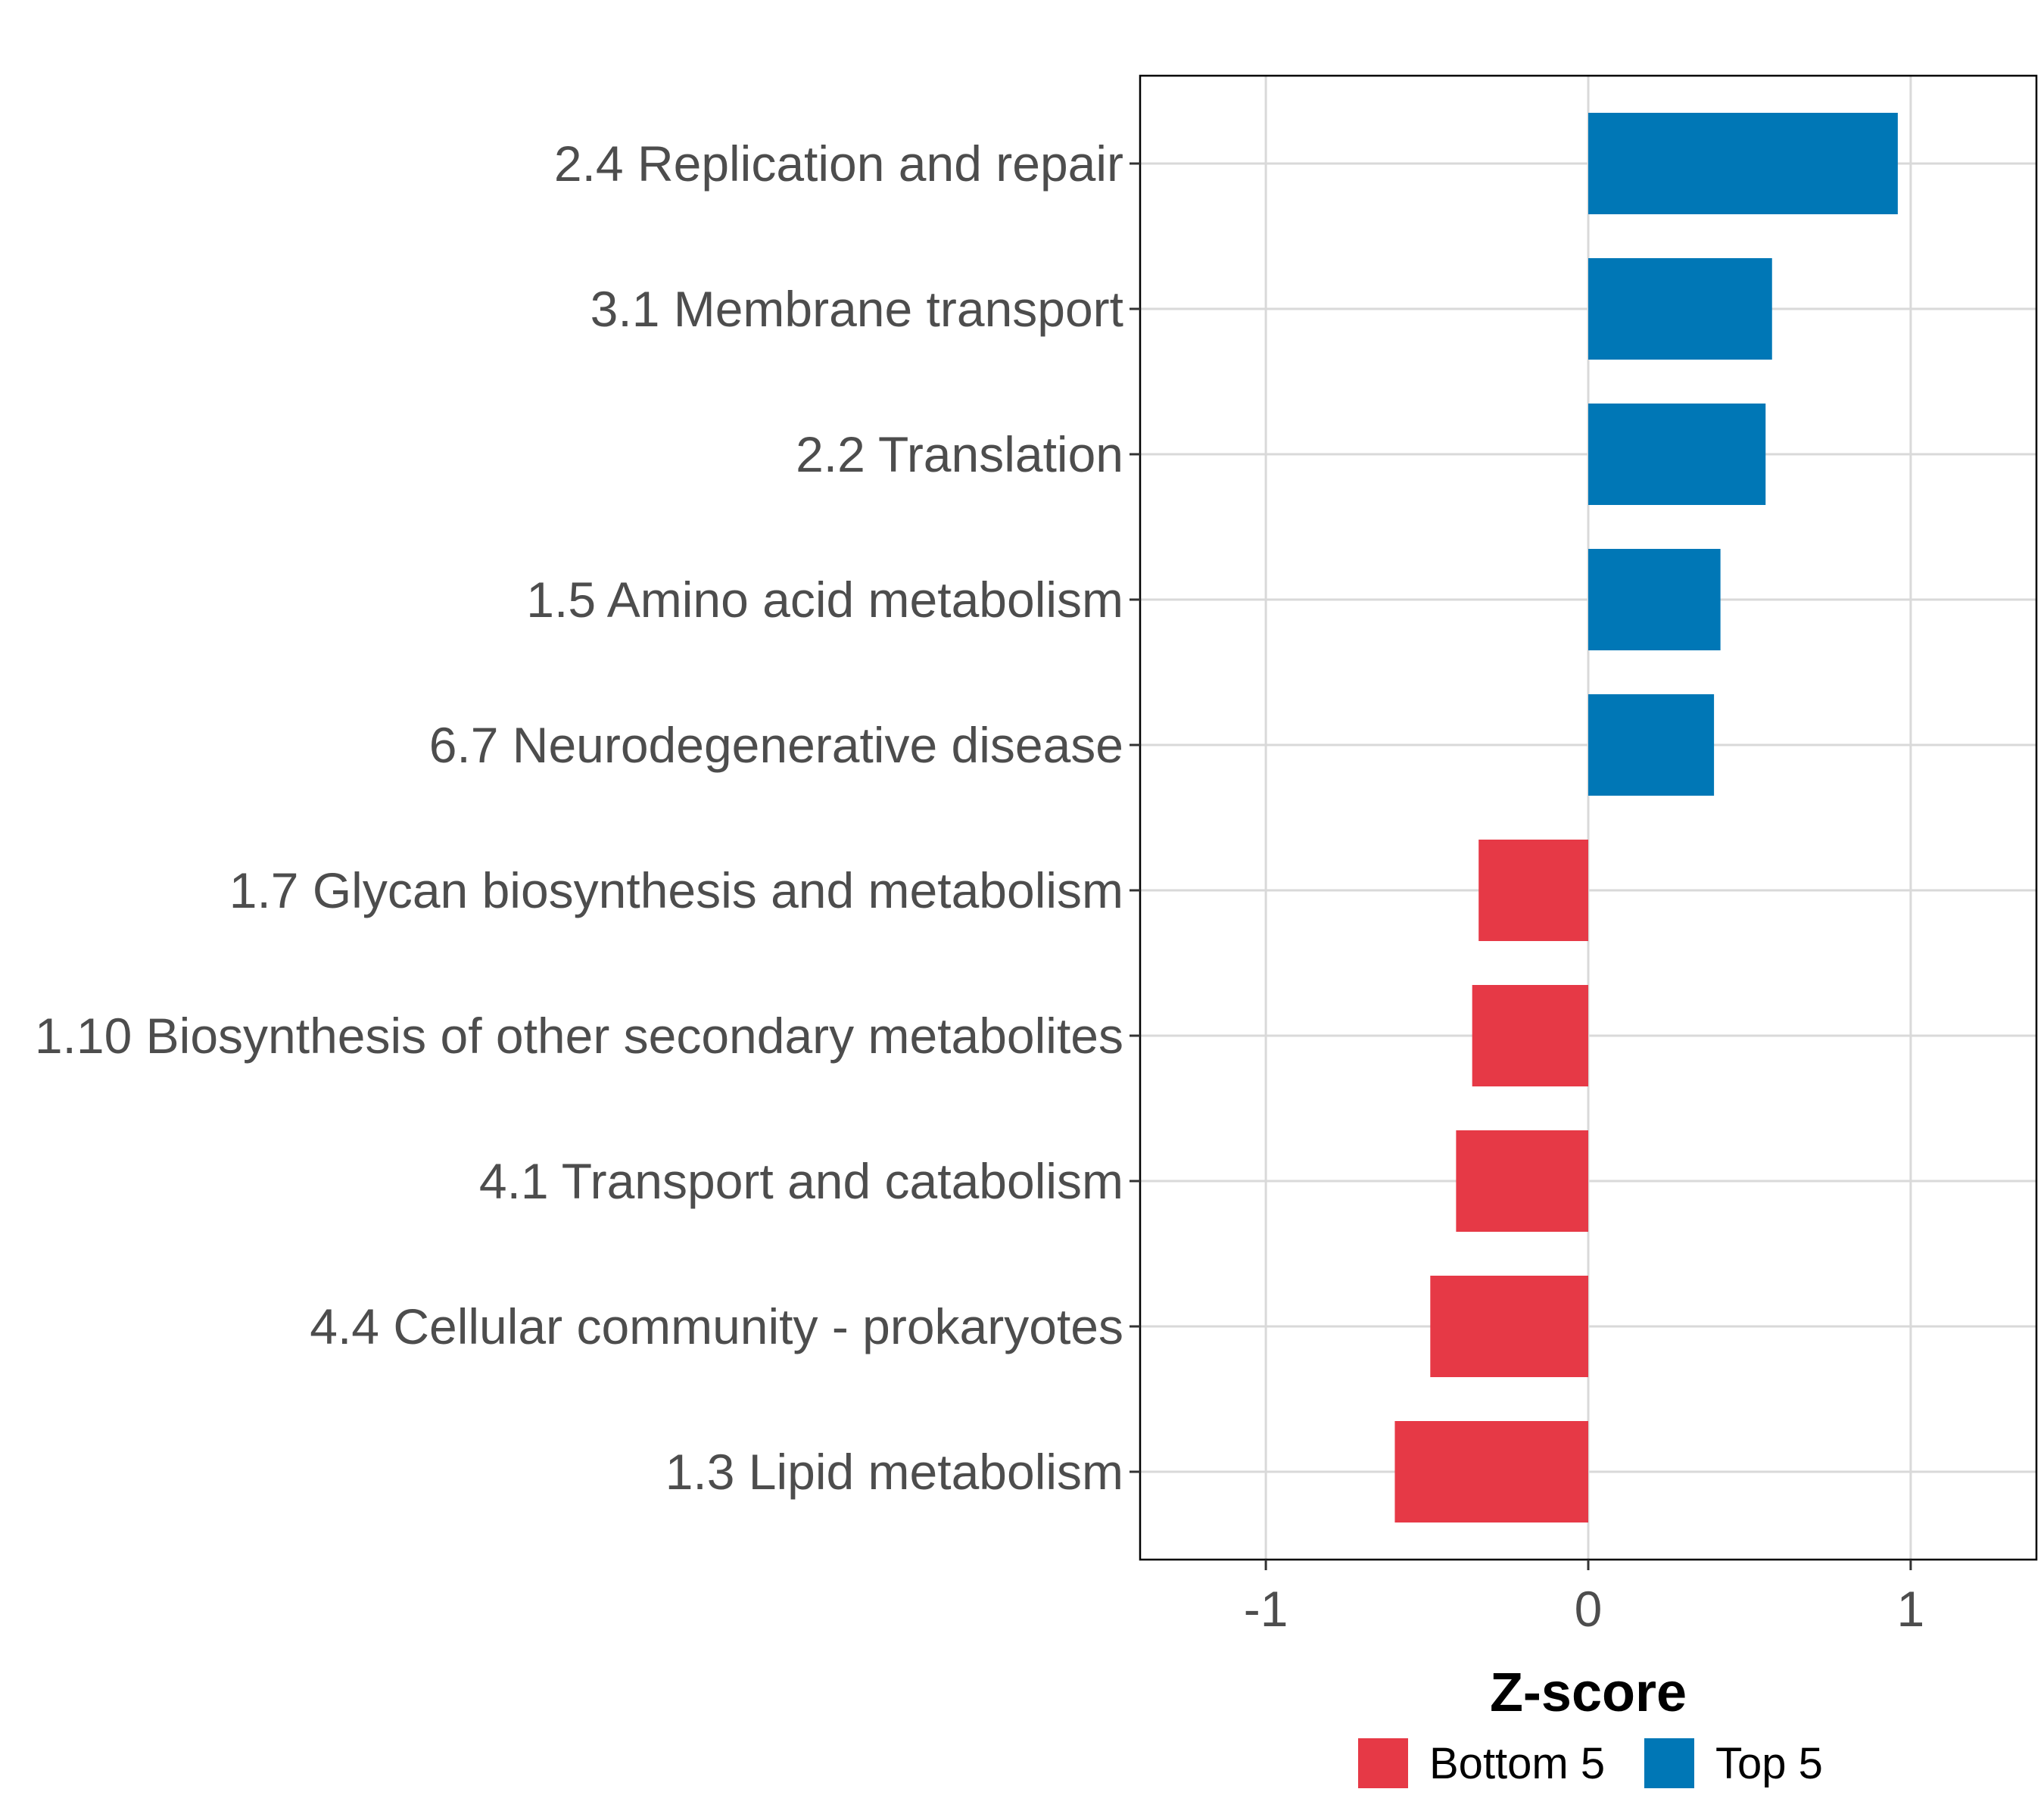 This screenshot has width=2044, height=1817. I want to click on y-tick-label: 1.5 Amino acid metabolism, so click(824, 600).